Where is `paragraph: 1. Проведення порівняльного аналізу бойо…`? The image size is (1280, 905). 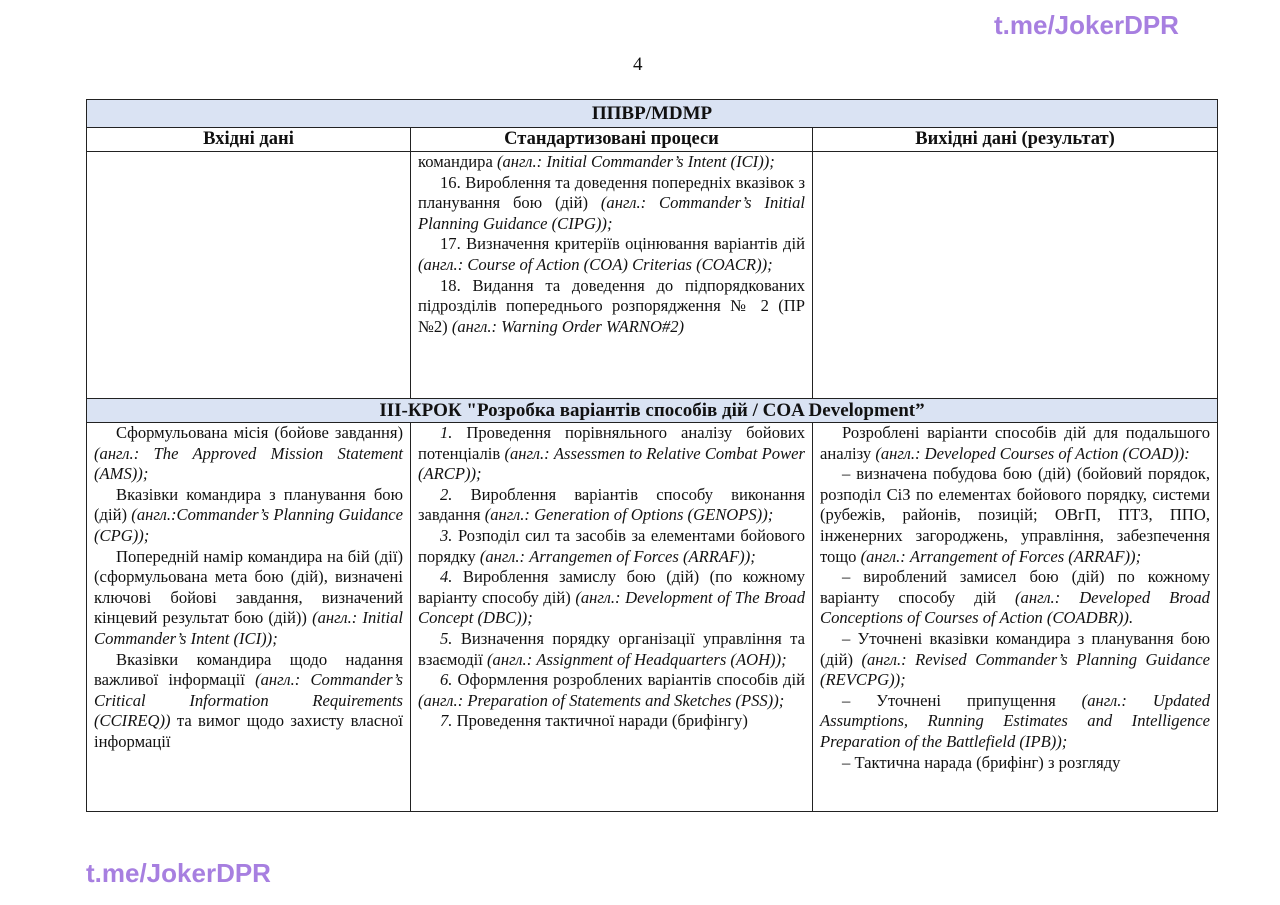
paragraph: 1. Проведення порівняльного аналізу бойо… is located at coordinates (611, 454).